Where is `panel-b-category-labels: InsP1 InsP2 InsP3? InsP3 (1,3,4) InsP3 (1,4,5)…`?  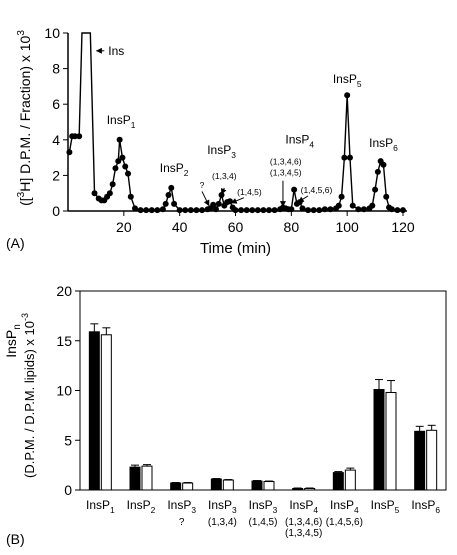
panel-b-category-labels: InsP1 InsP2 InsP3? InsP3 (1,3,4) InsP3 (1,4,5)… is located at coordinates (263, 518).